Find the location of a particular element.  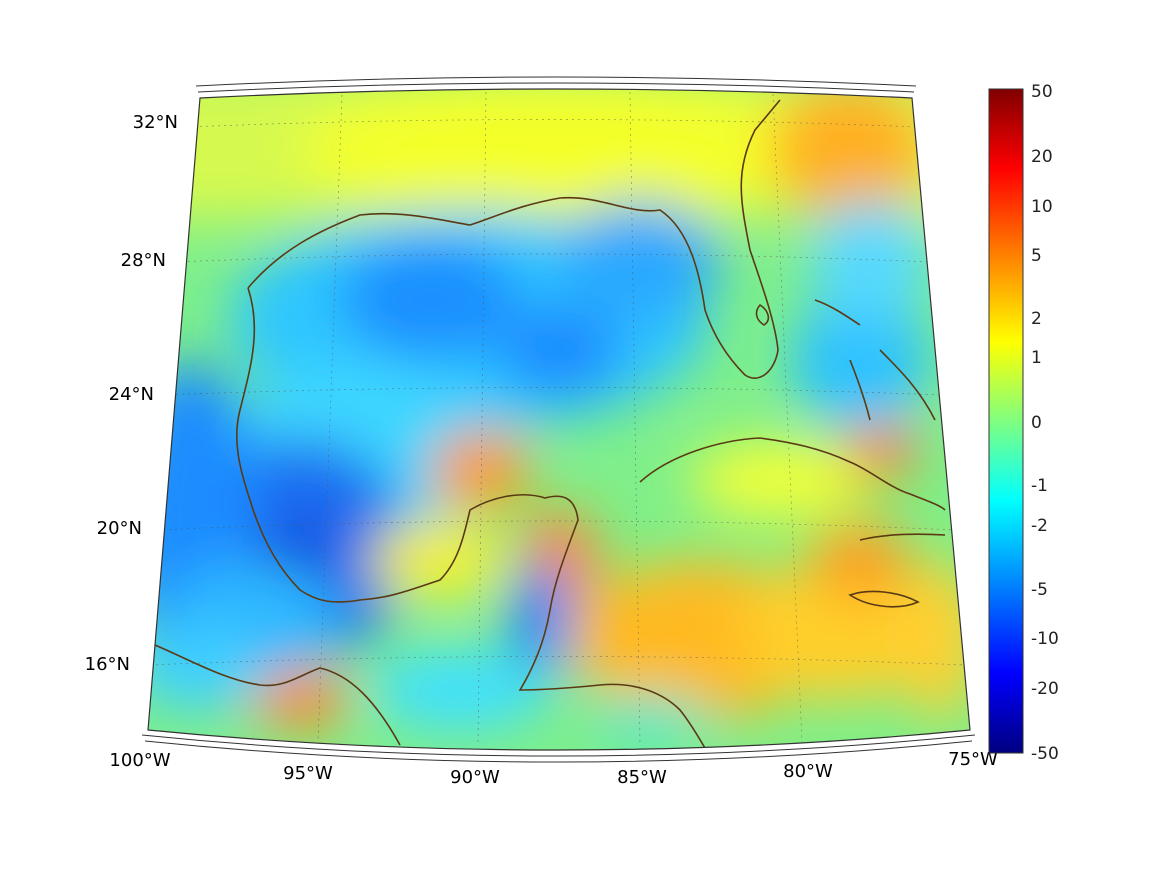

colorbar-tick-label: 20 is located at coordinates (1042, 157).